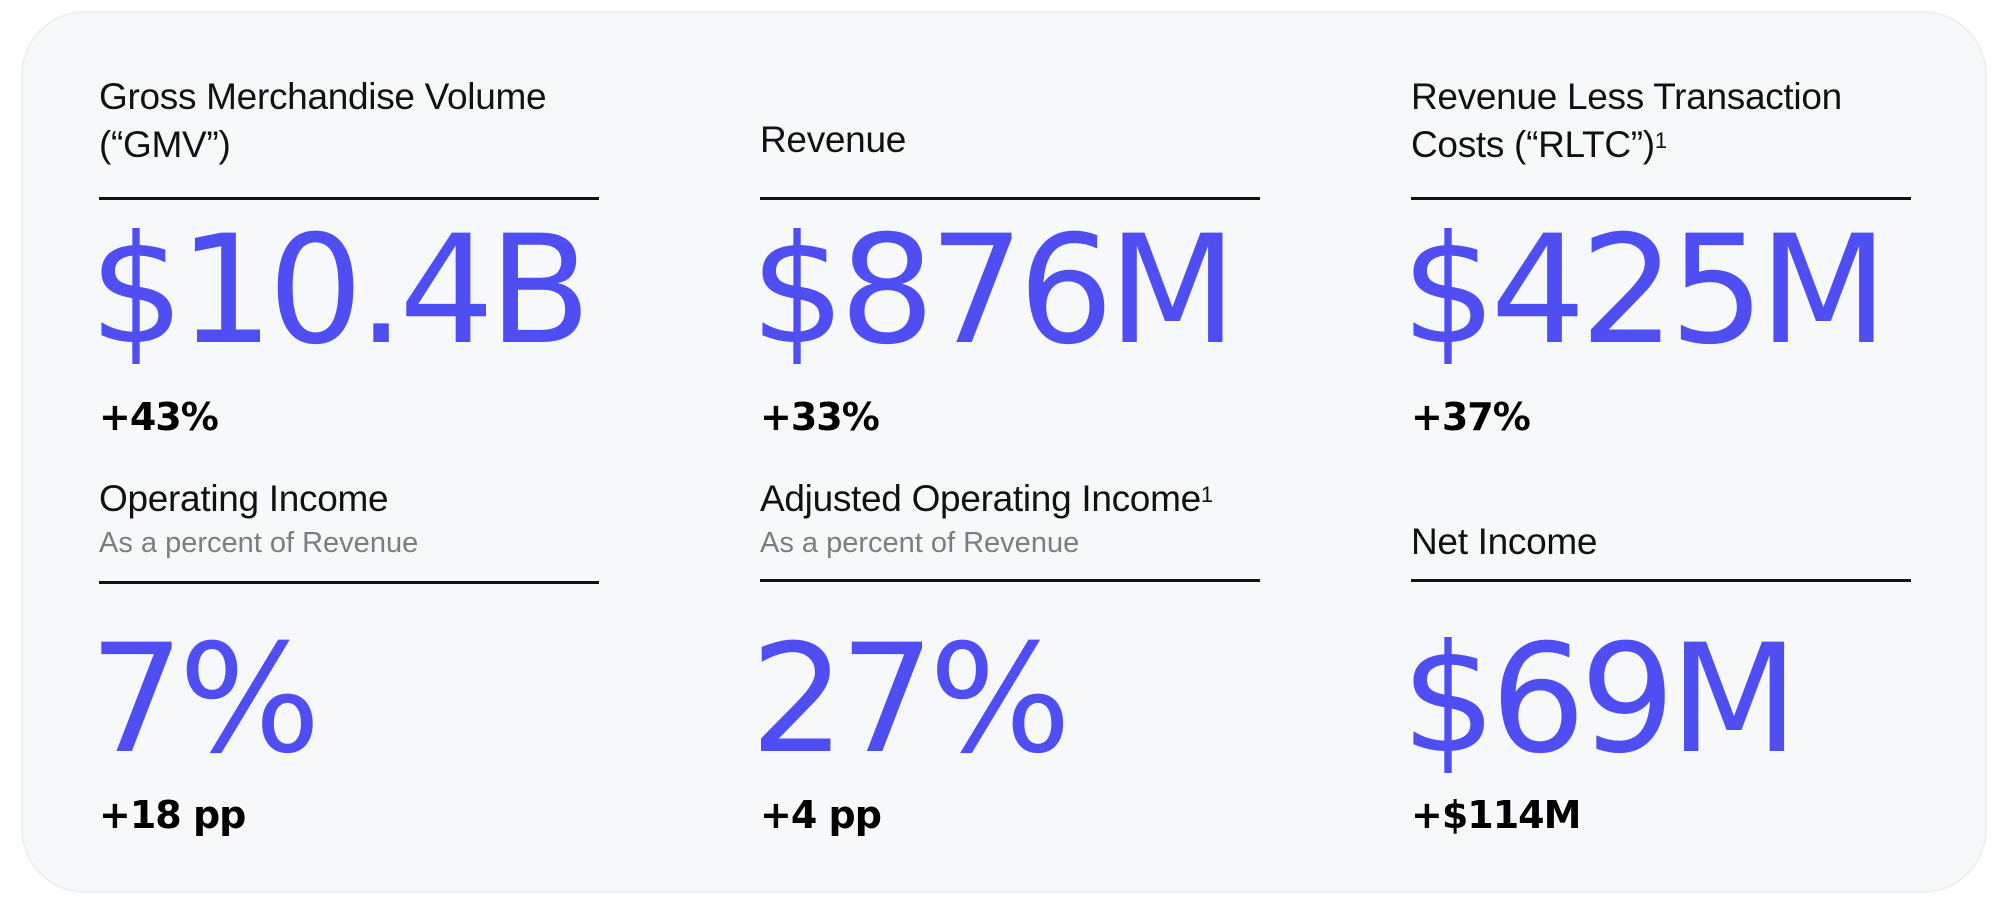 The image size is (2000, 905). Describe the element at coordinates (1644, 291) in the screenshot. I see `metric-value: $425M` at that location.